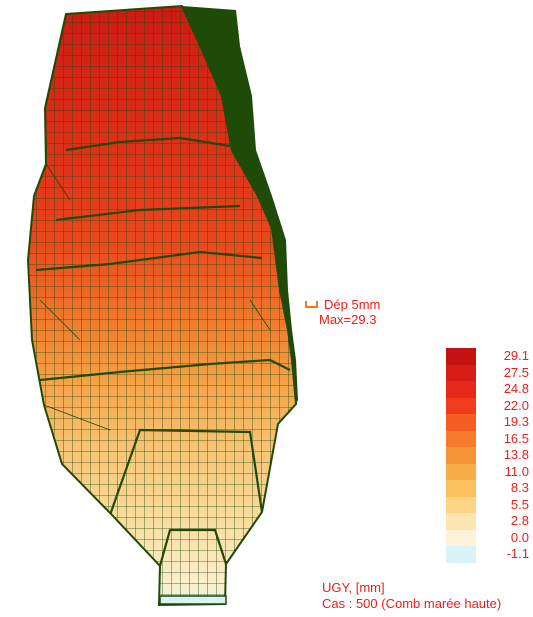  Describe the element at coordinates (519, 520) in the screenshot. I see `legend-value: 2.8` at that location.